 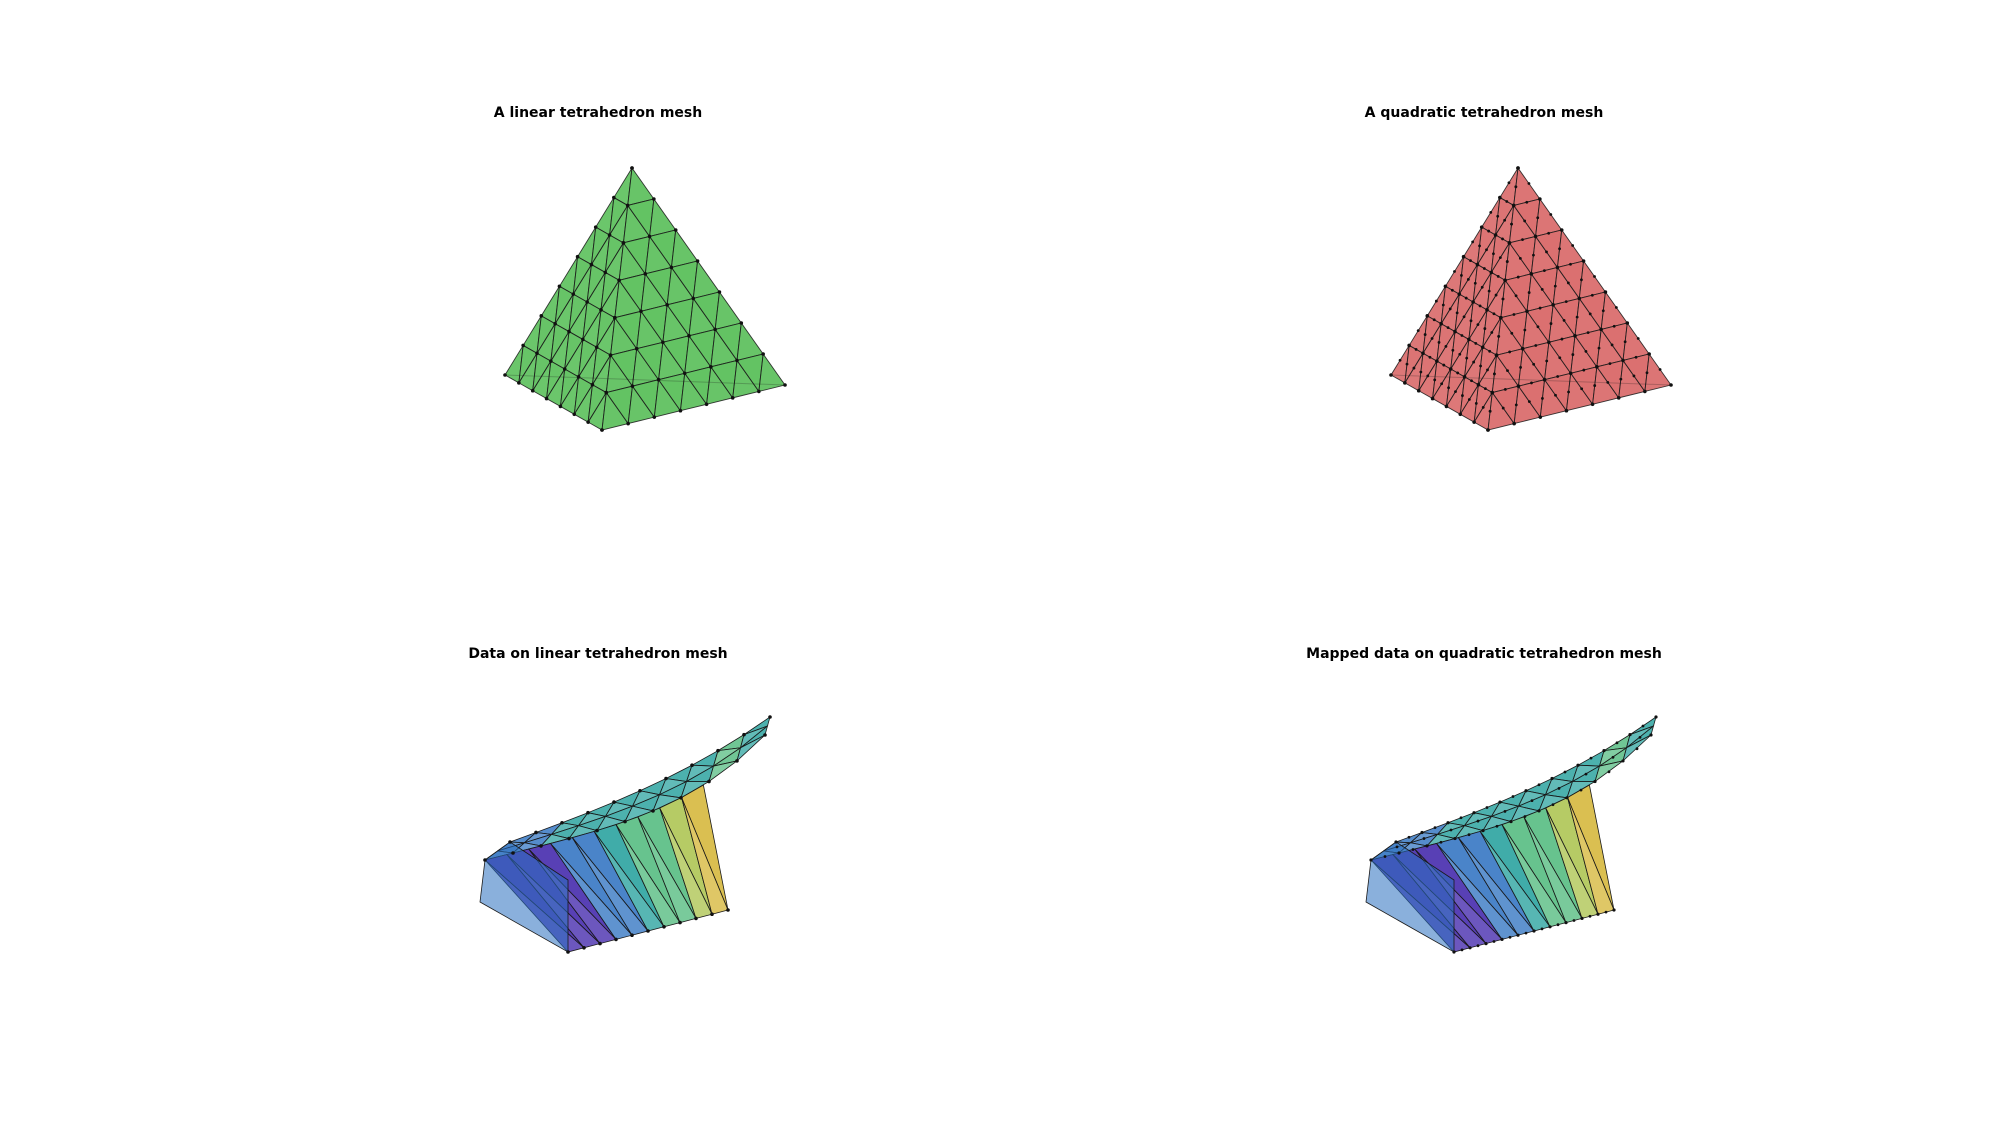 I want to click on quadratic-tetrahedron-mesh, so click(x=1531, y=299).